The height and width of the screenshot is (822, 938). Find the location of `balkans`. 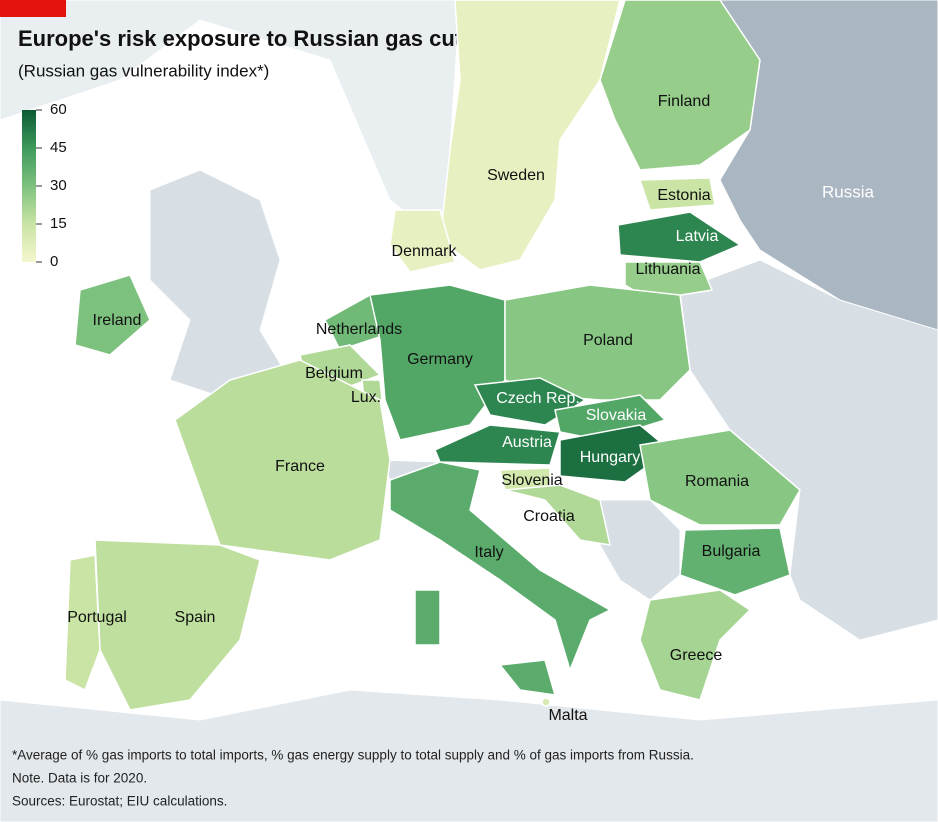

balkans is located at coordinates (640, 550).